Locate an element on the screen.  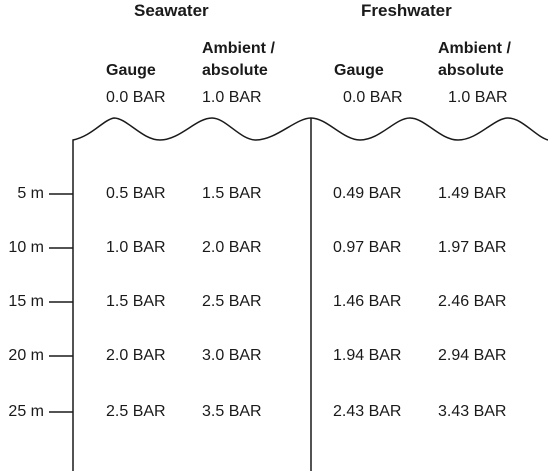
fresh-ambient-header: Ambient / absolute is located at coordinates (474, 59).